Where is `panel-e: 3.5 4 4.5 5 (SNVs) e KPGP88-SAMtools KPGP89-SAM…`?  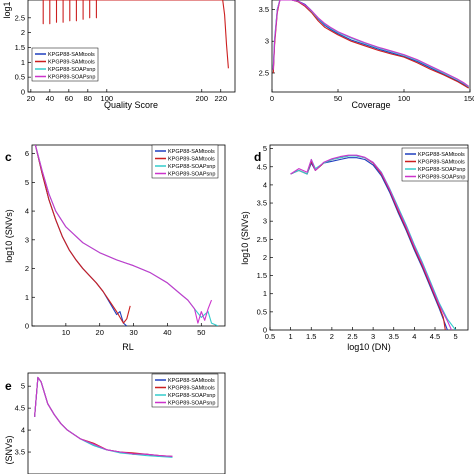
panel-e: 3.5 4 4.5 5 (SNVs) e KPGP88-SAMtools KPGP89-SAM… is located at coordinates (115, 423).